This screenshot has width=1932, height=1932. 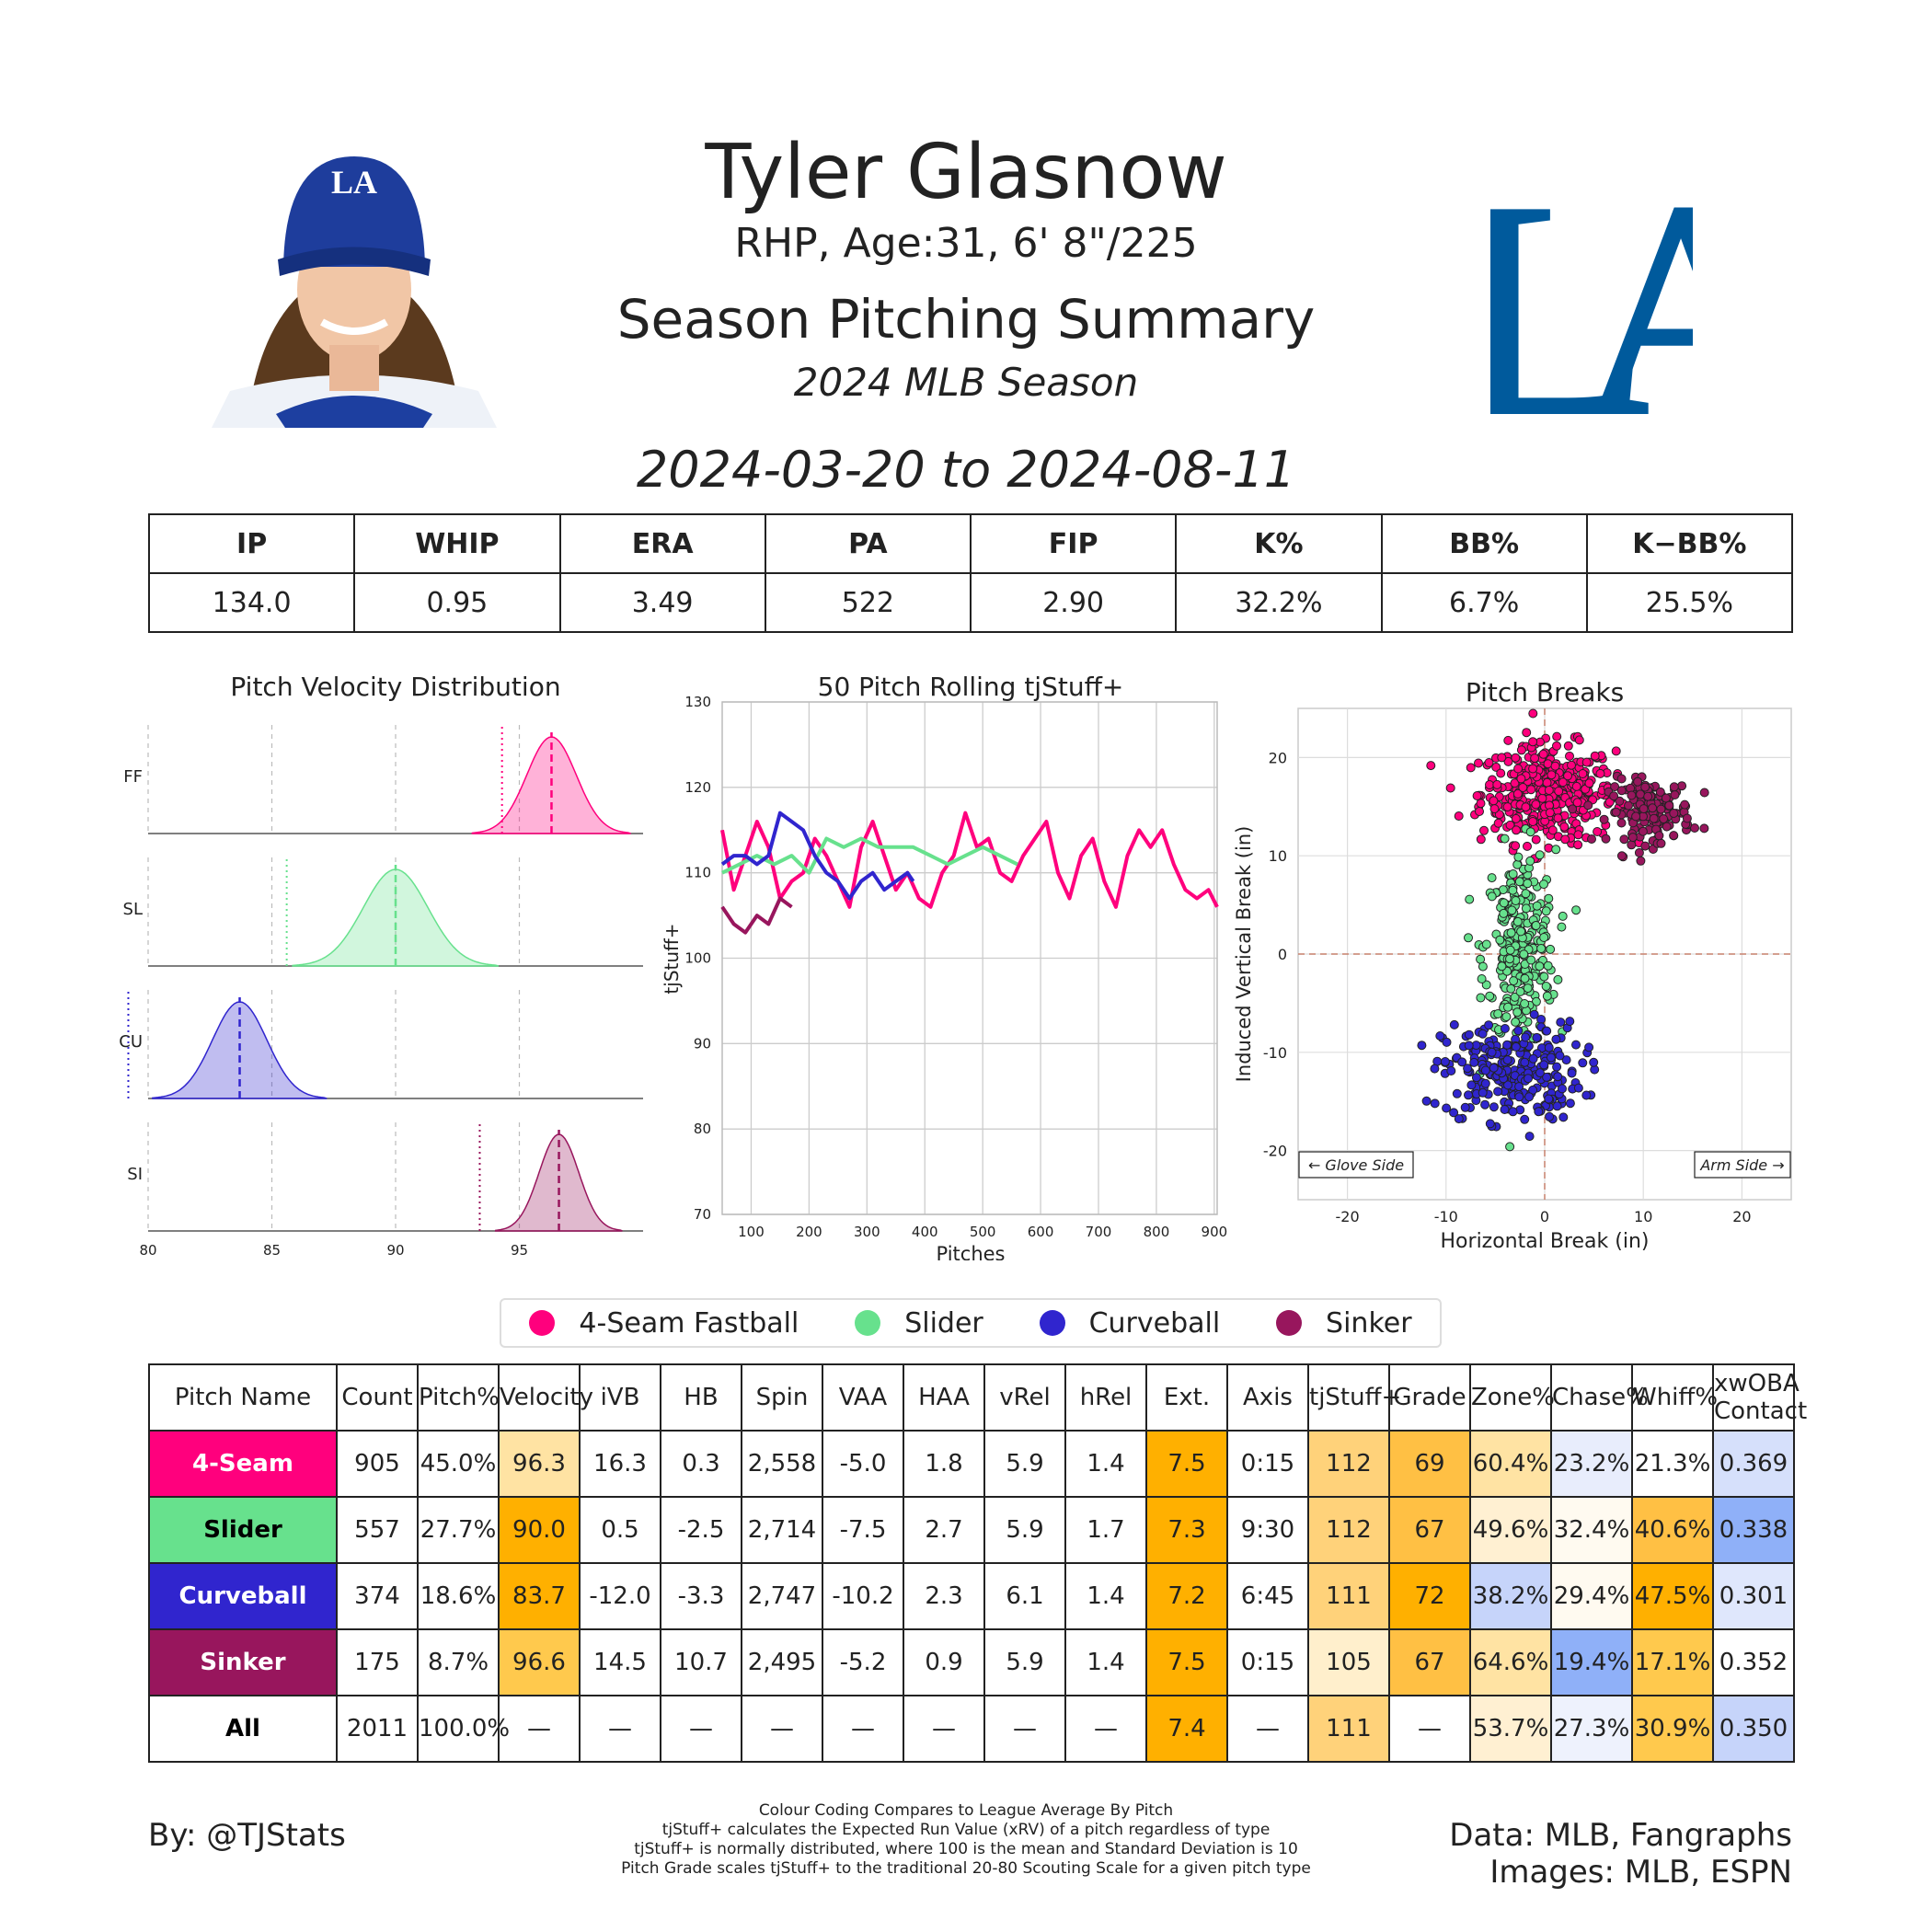 I want to click on table-cell: 21.3%, so click(x=1672, y=1464).